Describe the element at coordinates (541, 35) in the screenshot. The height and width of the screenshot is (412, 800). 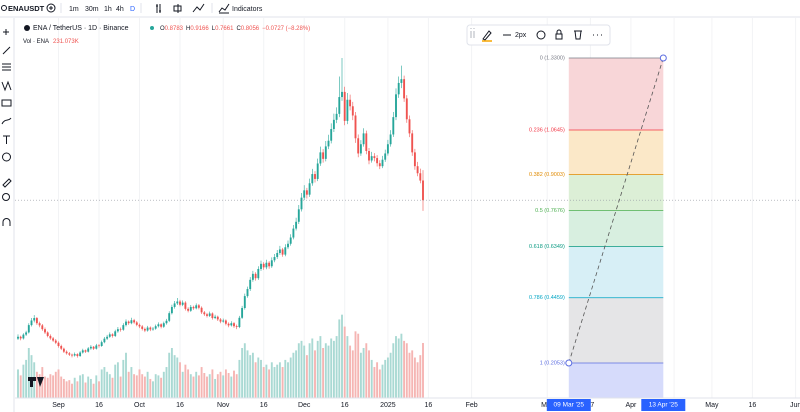
I see `settings-button` at that location.